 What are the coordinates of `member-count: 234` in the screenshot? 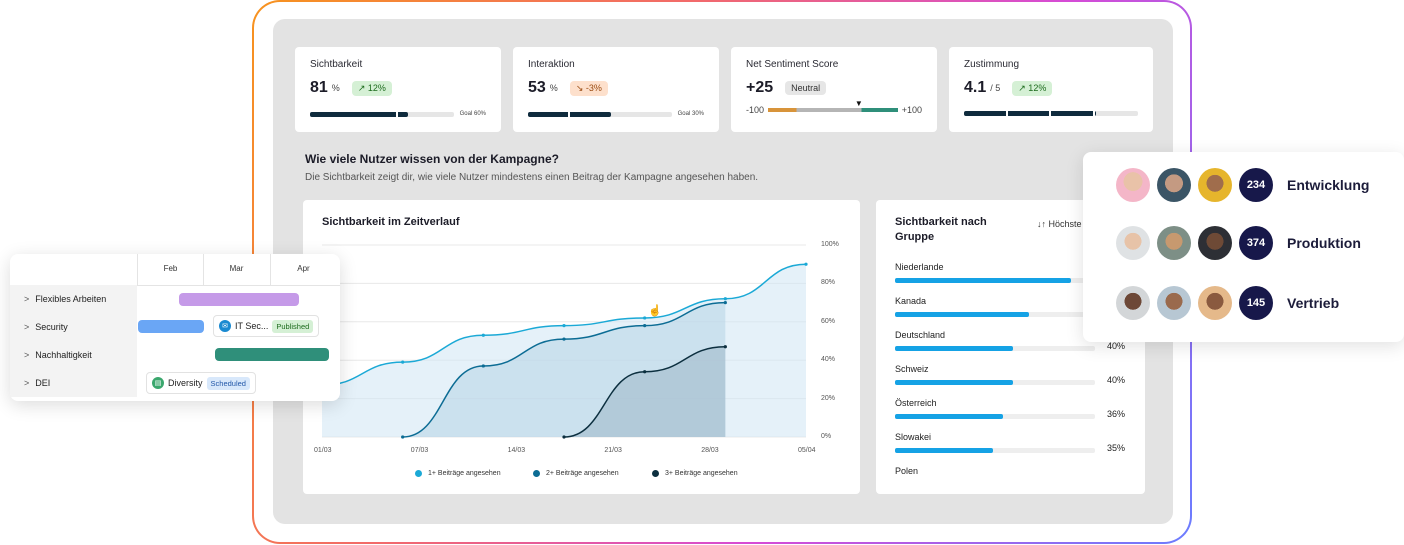 It's located at (1256, 185).